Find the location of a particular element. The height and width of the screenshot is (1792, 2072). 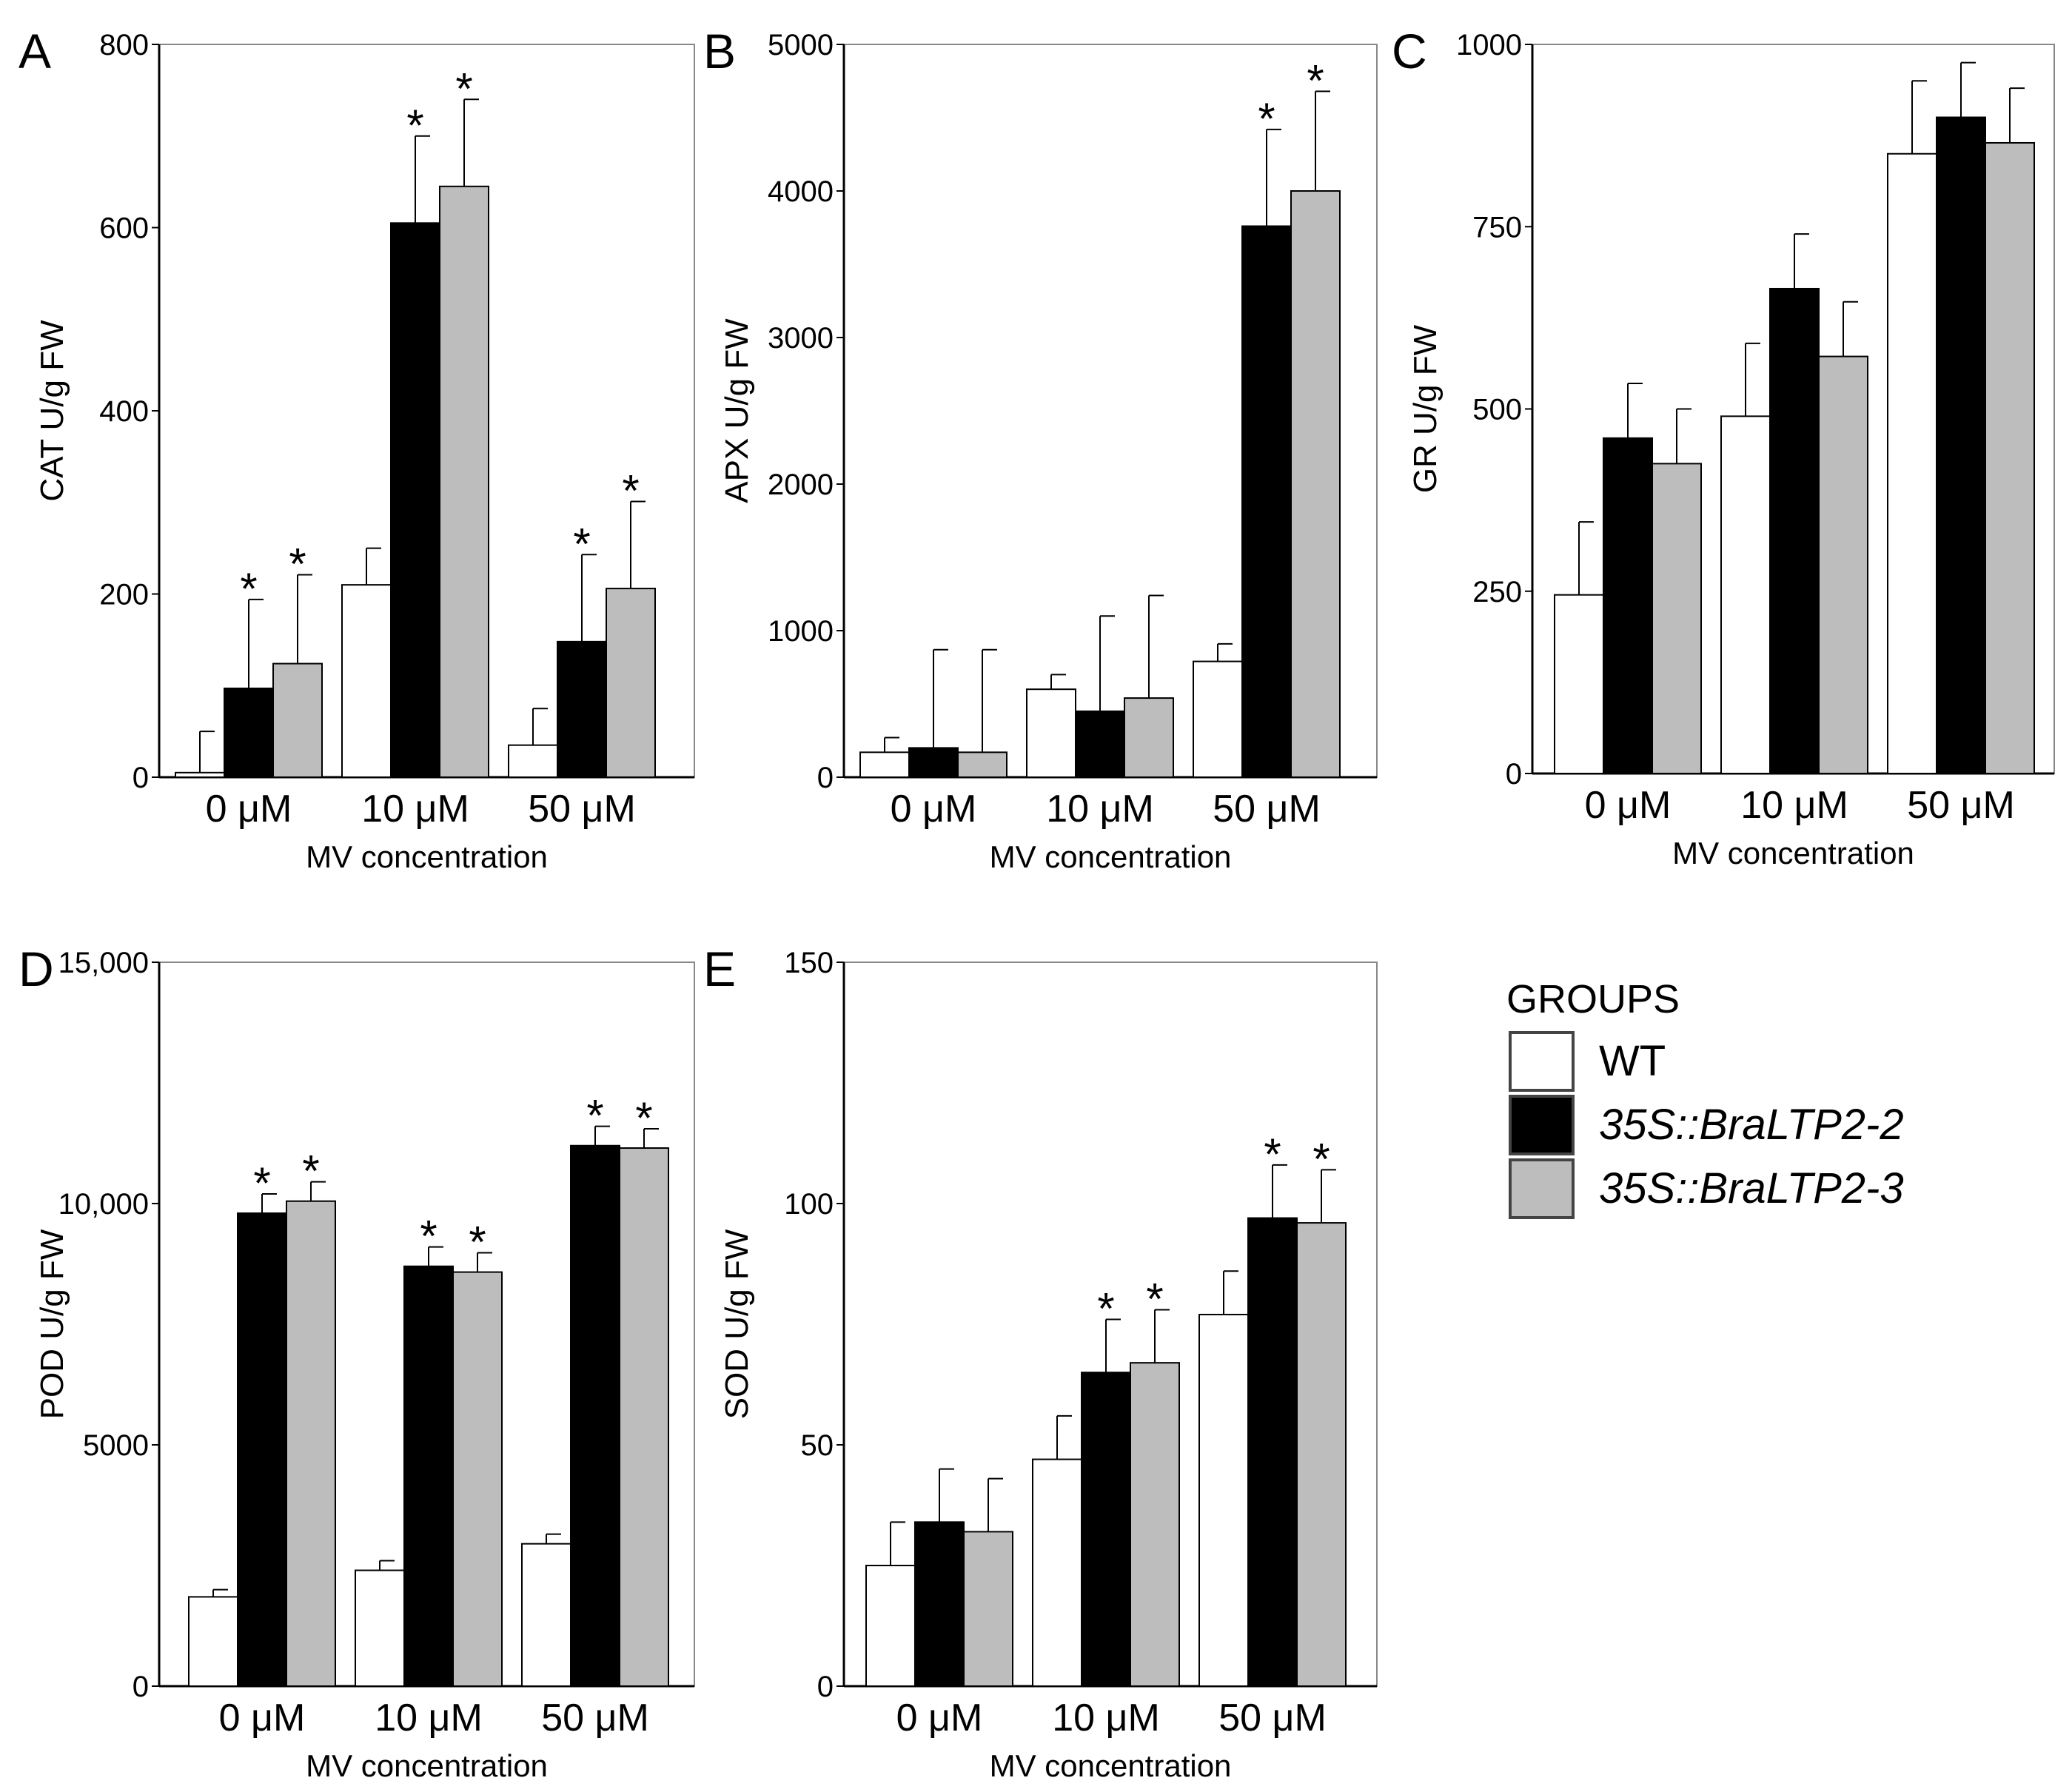

y-tick-label: 4000 is located at coordinates (801, 191).